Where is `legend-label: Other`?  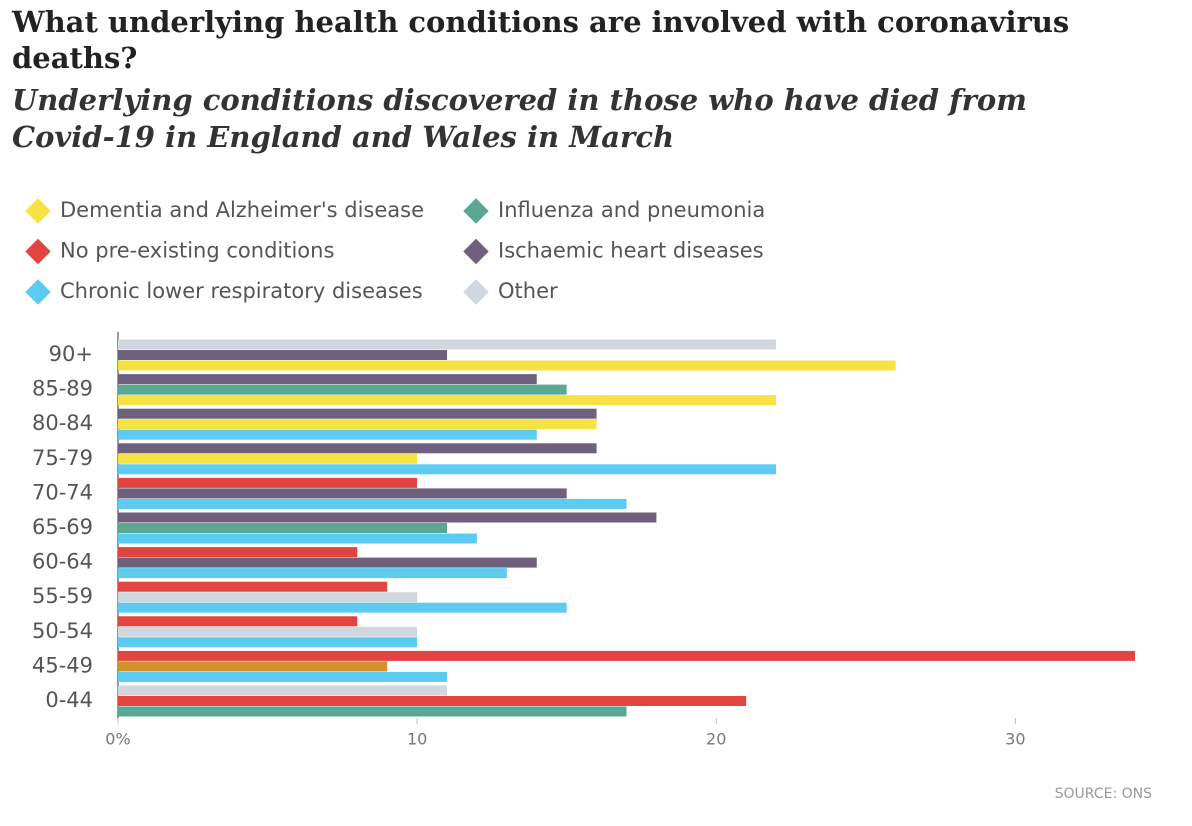 legend-label: Other is located at coordinates (528, 291).